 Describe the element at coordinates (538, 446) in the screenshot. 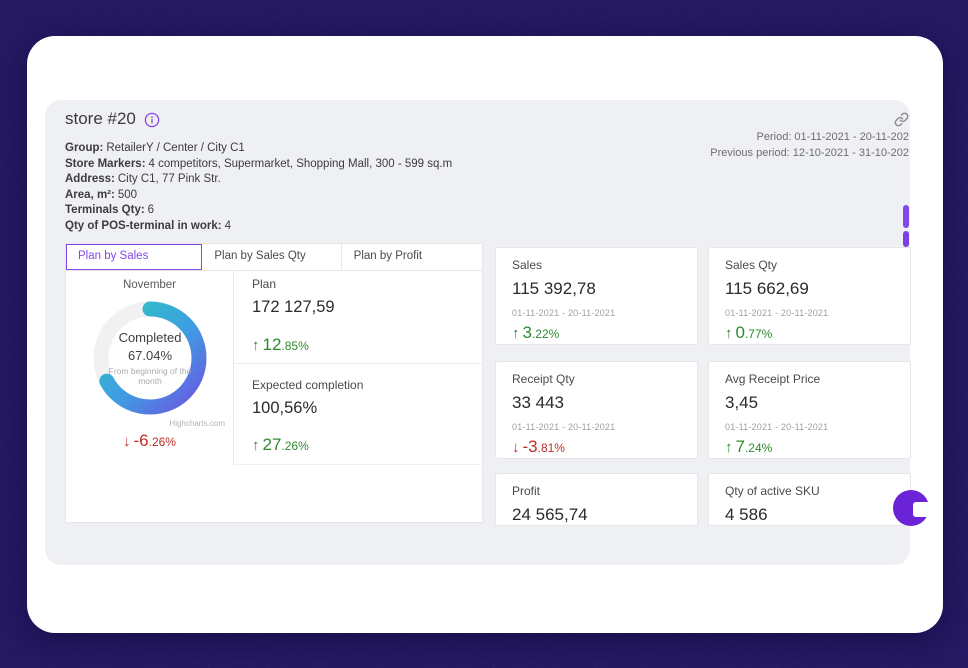

I see `card-delta: ↓ -3.81%` at that location.